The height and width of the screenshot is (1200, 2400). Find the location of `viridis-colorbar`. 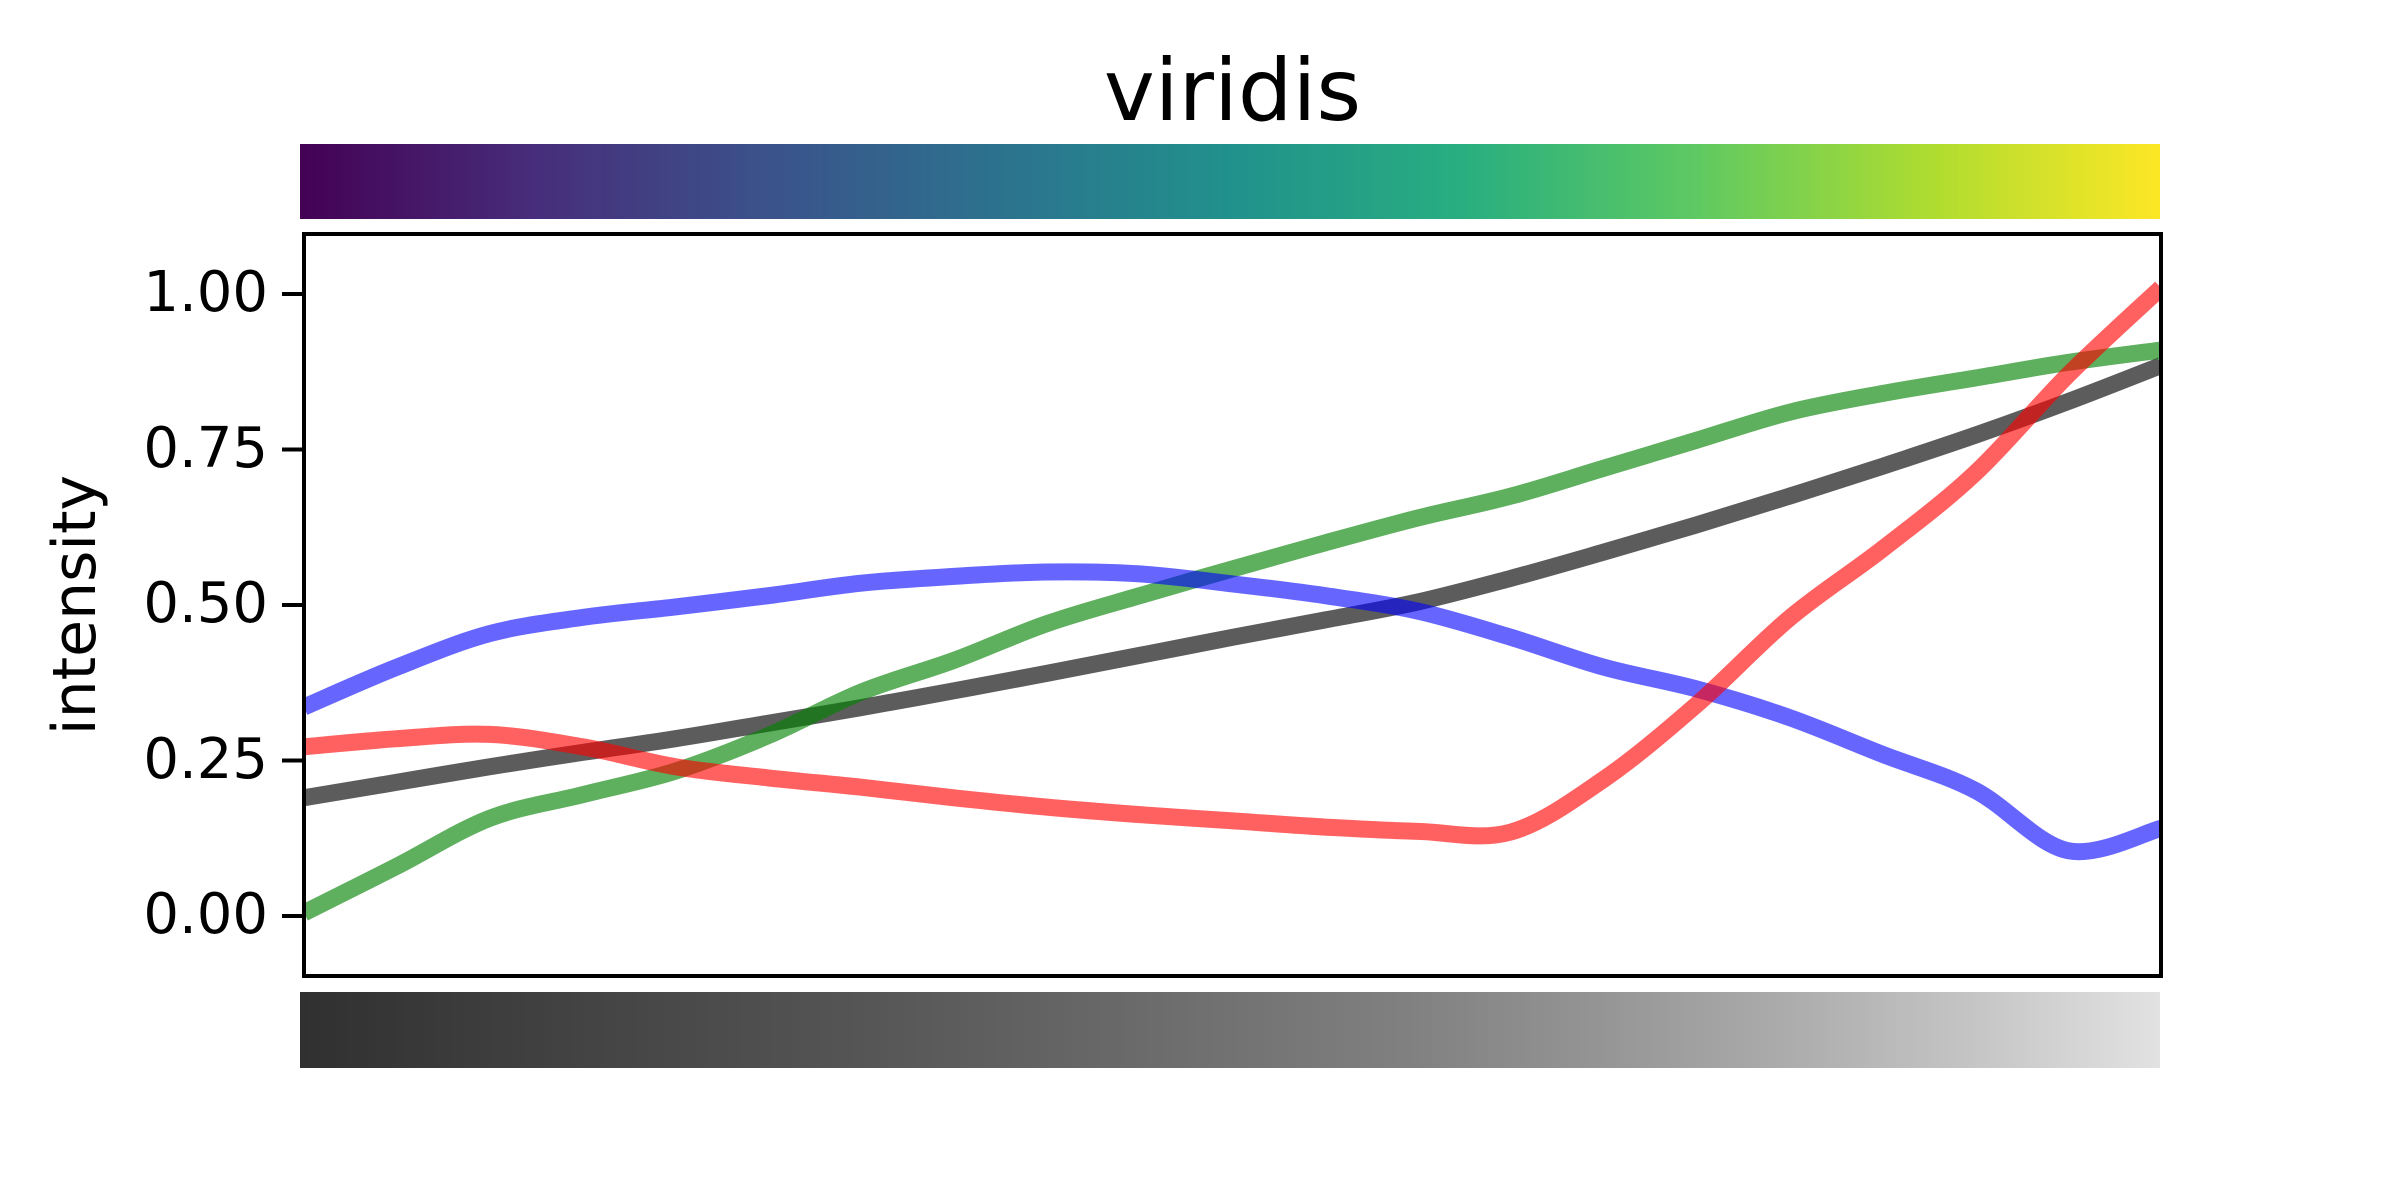

viridis-colorbar is located at coordinates (1230, 181).